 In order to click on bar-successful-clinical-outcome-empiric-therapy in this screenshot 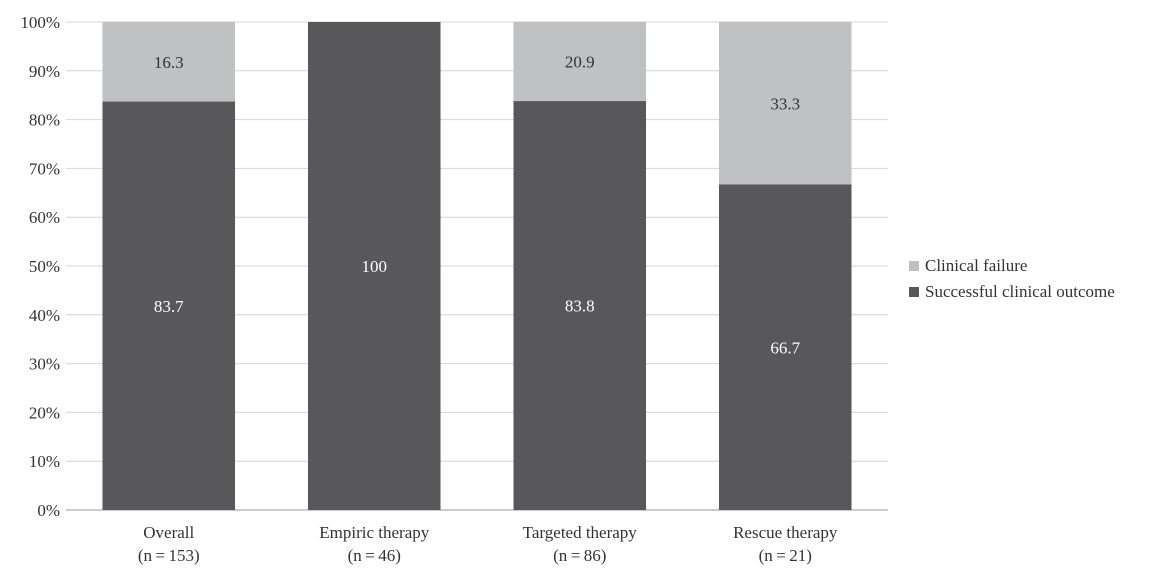, I will do `click(374, 266)`.